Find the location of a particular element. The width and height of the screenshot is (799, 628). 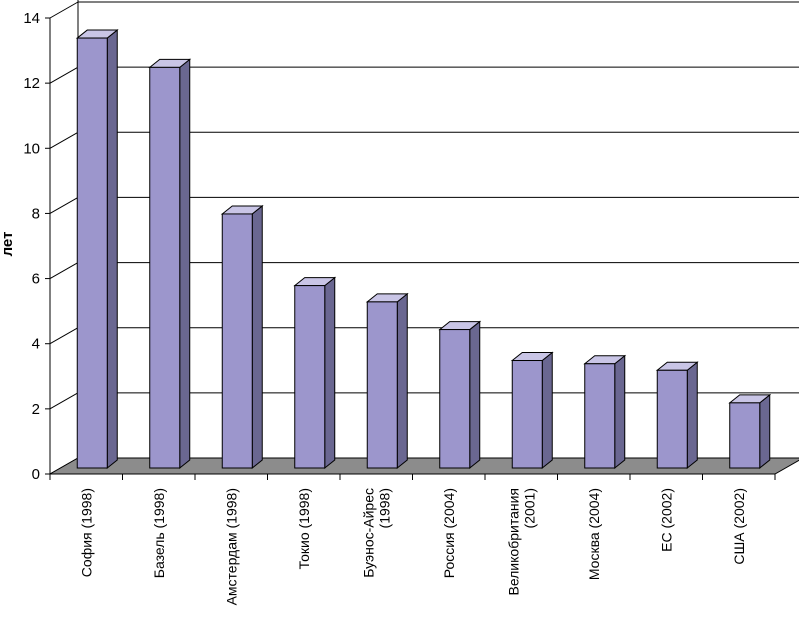

x-category-label: Буэнос-Айрес(1998) is located at coordinates (376, 533).